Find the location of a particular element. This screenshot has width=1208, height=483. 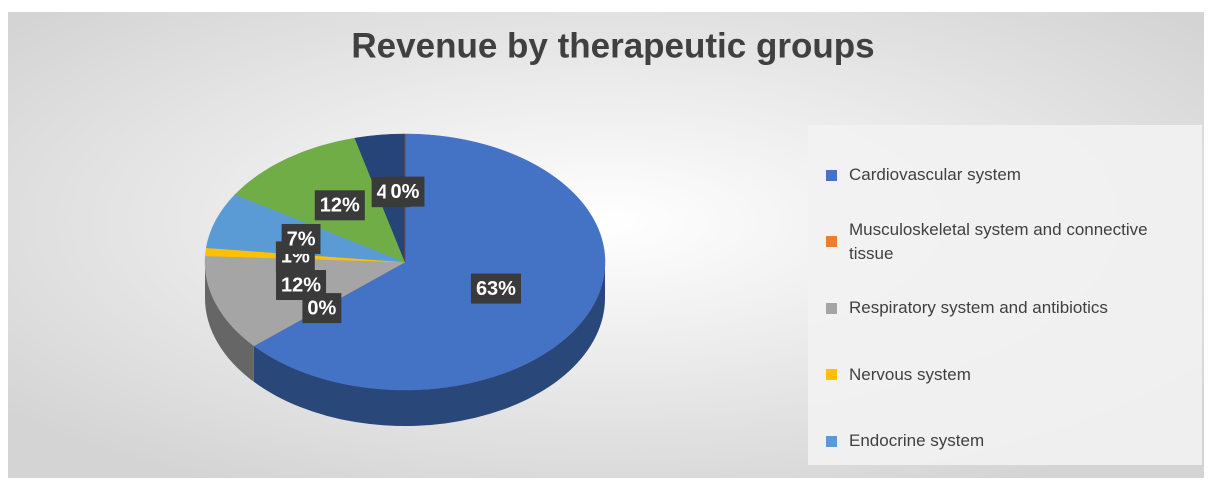

legend-item: Cardiovascular system is located at coordinates (1014, 175).